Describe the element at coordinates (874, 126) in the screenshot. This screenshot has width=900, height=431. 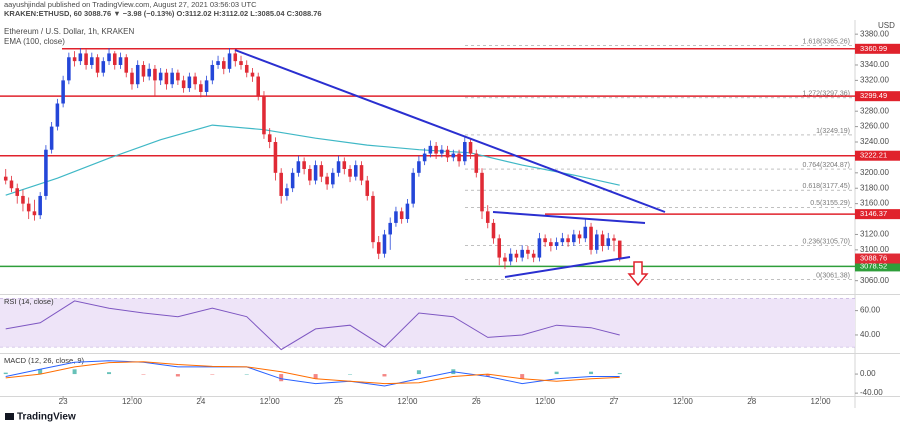
I see `y-tick-label: 3260.00` at that location.